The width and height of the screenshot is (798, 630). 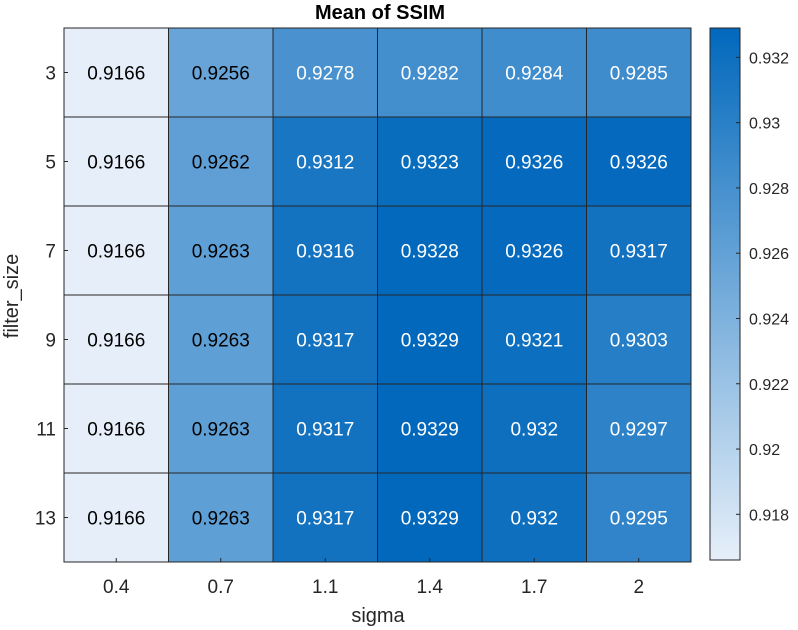 I want to click on y-tick-label: 13, so click(x=45, y=519).